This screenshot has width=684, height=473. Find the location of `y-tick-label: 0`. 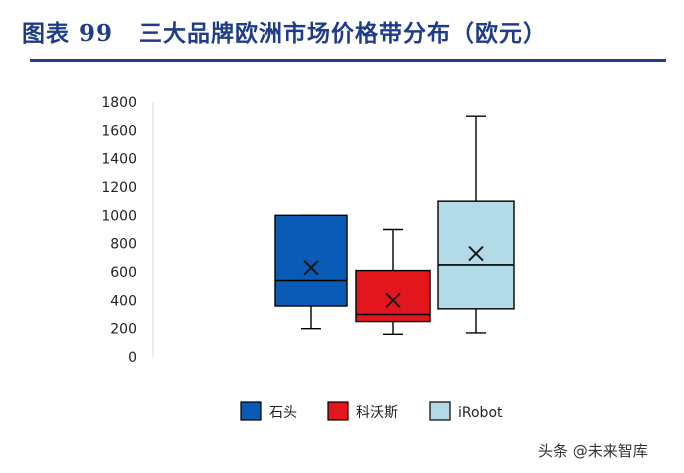

y-tick-label: 0 is located at coordinates (132, 358).